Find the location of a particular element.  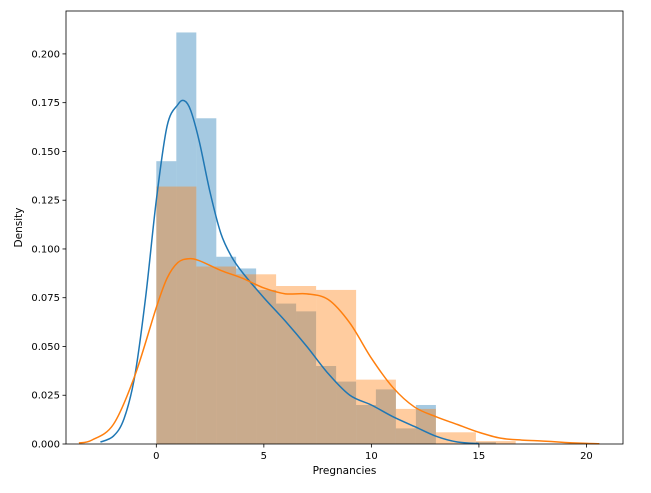

x-tick-label: 0 is located at coordinates (156, 456).